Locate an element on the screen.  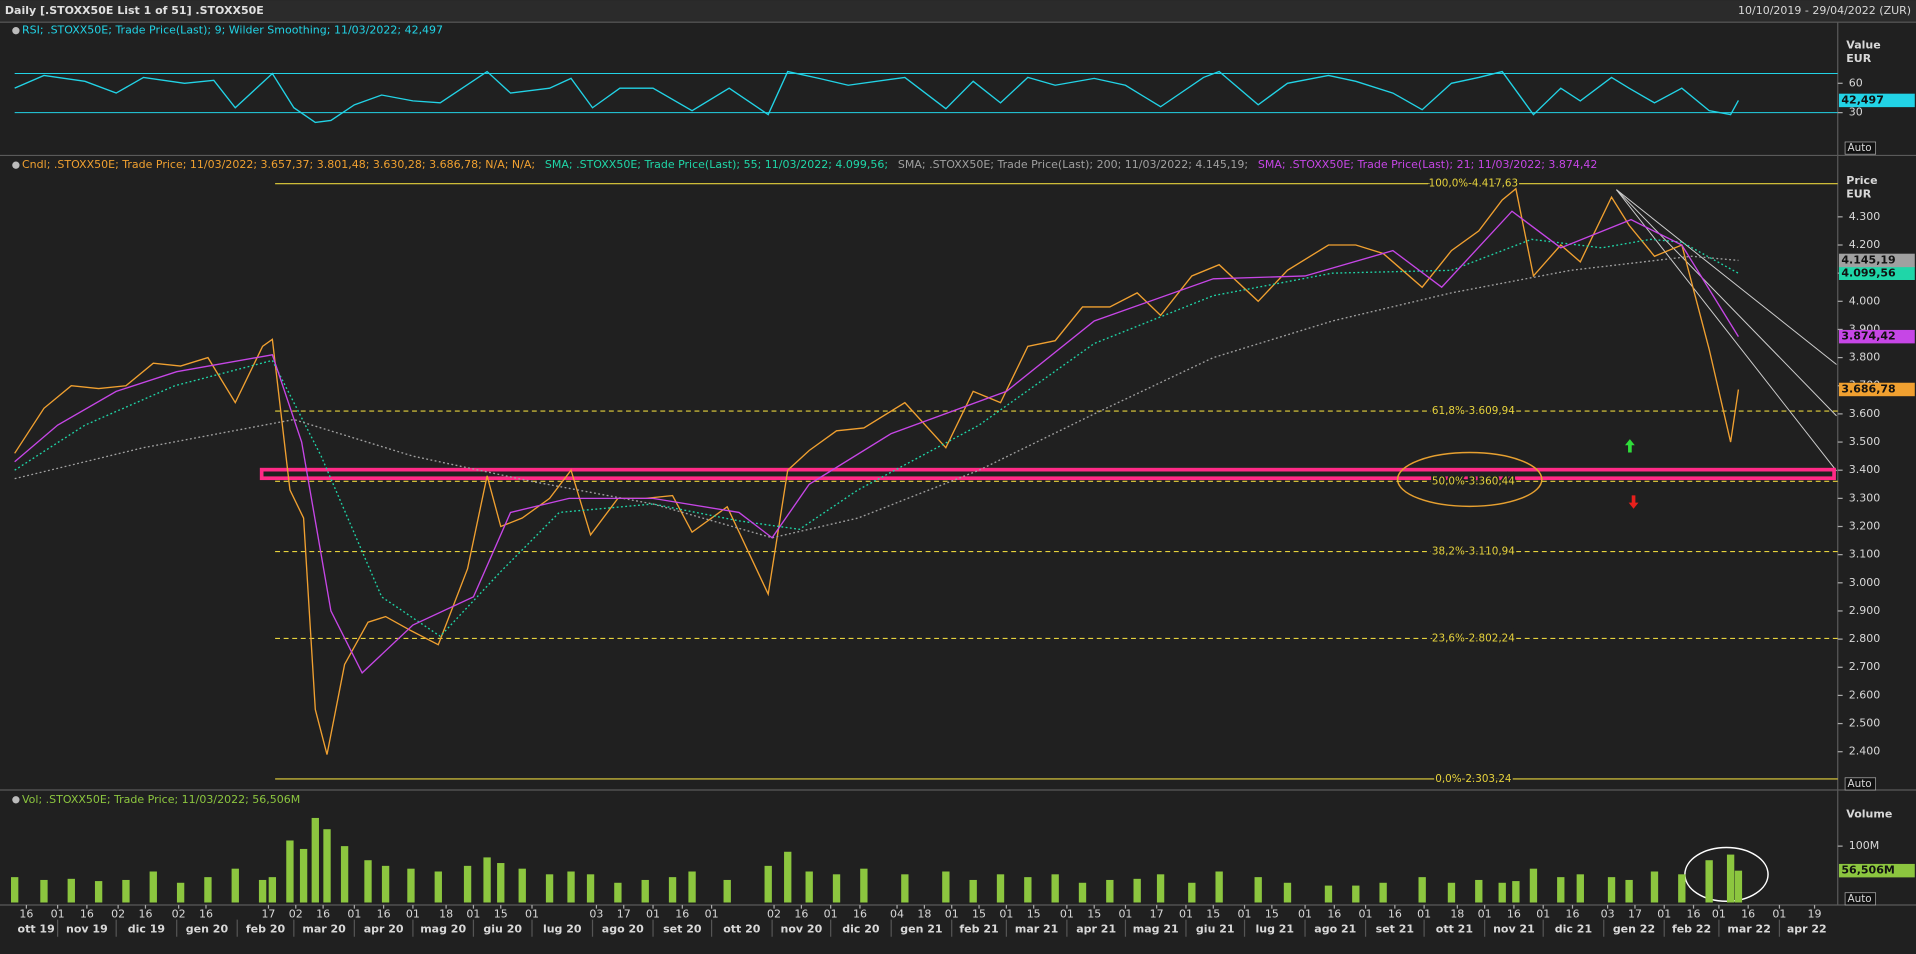
level-label: 100,0%-4.417,63 is located at coordinates (1474, 184).